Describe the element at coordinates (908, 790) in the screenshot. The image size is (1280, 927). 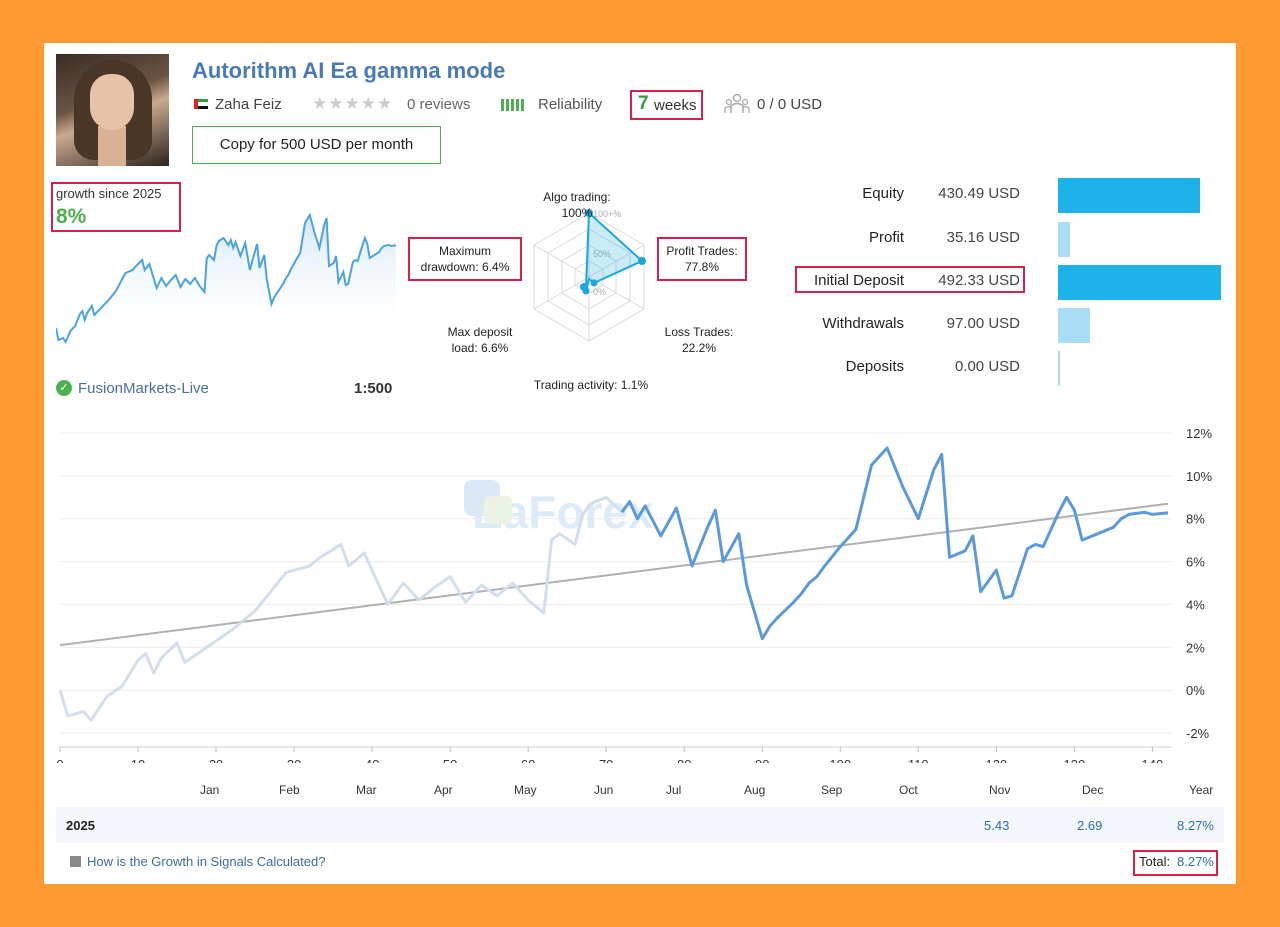
I see `month-label: Oct` at that location.